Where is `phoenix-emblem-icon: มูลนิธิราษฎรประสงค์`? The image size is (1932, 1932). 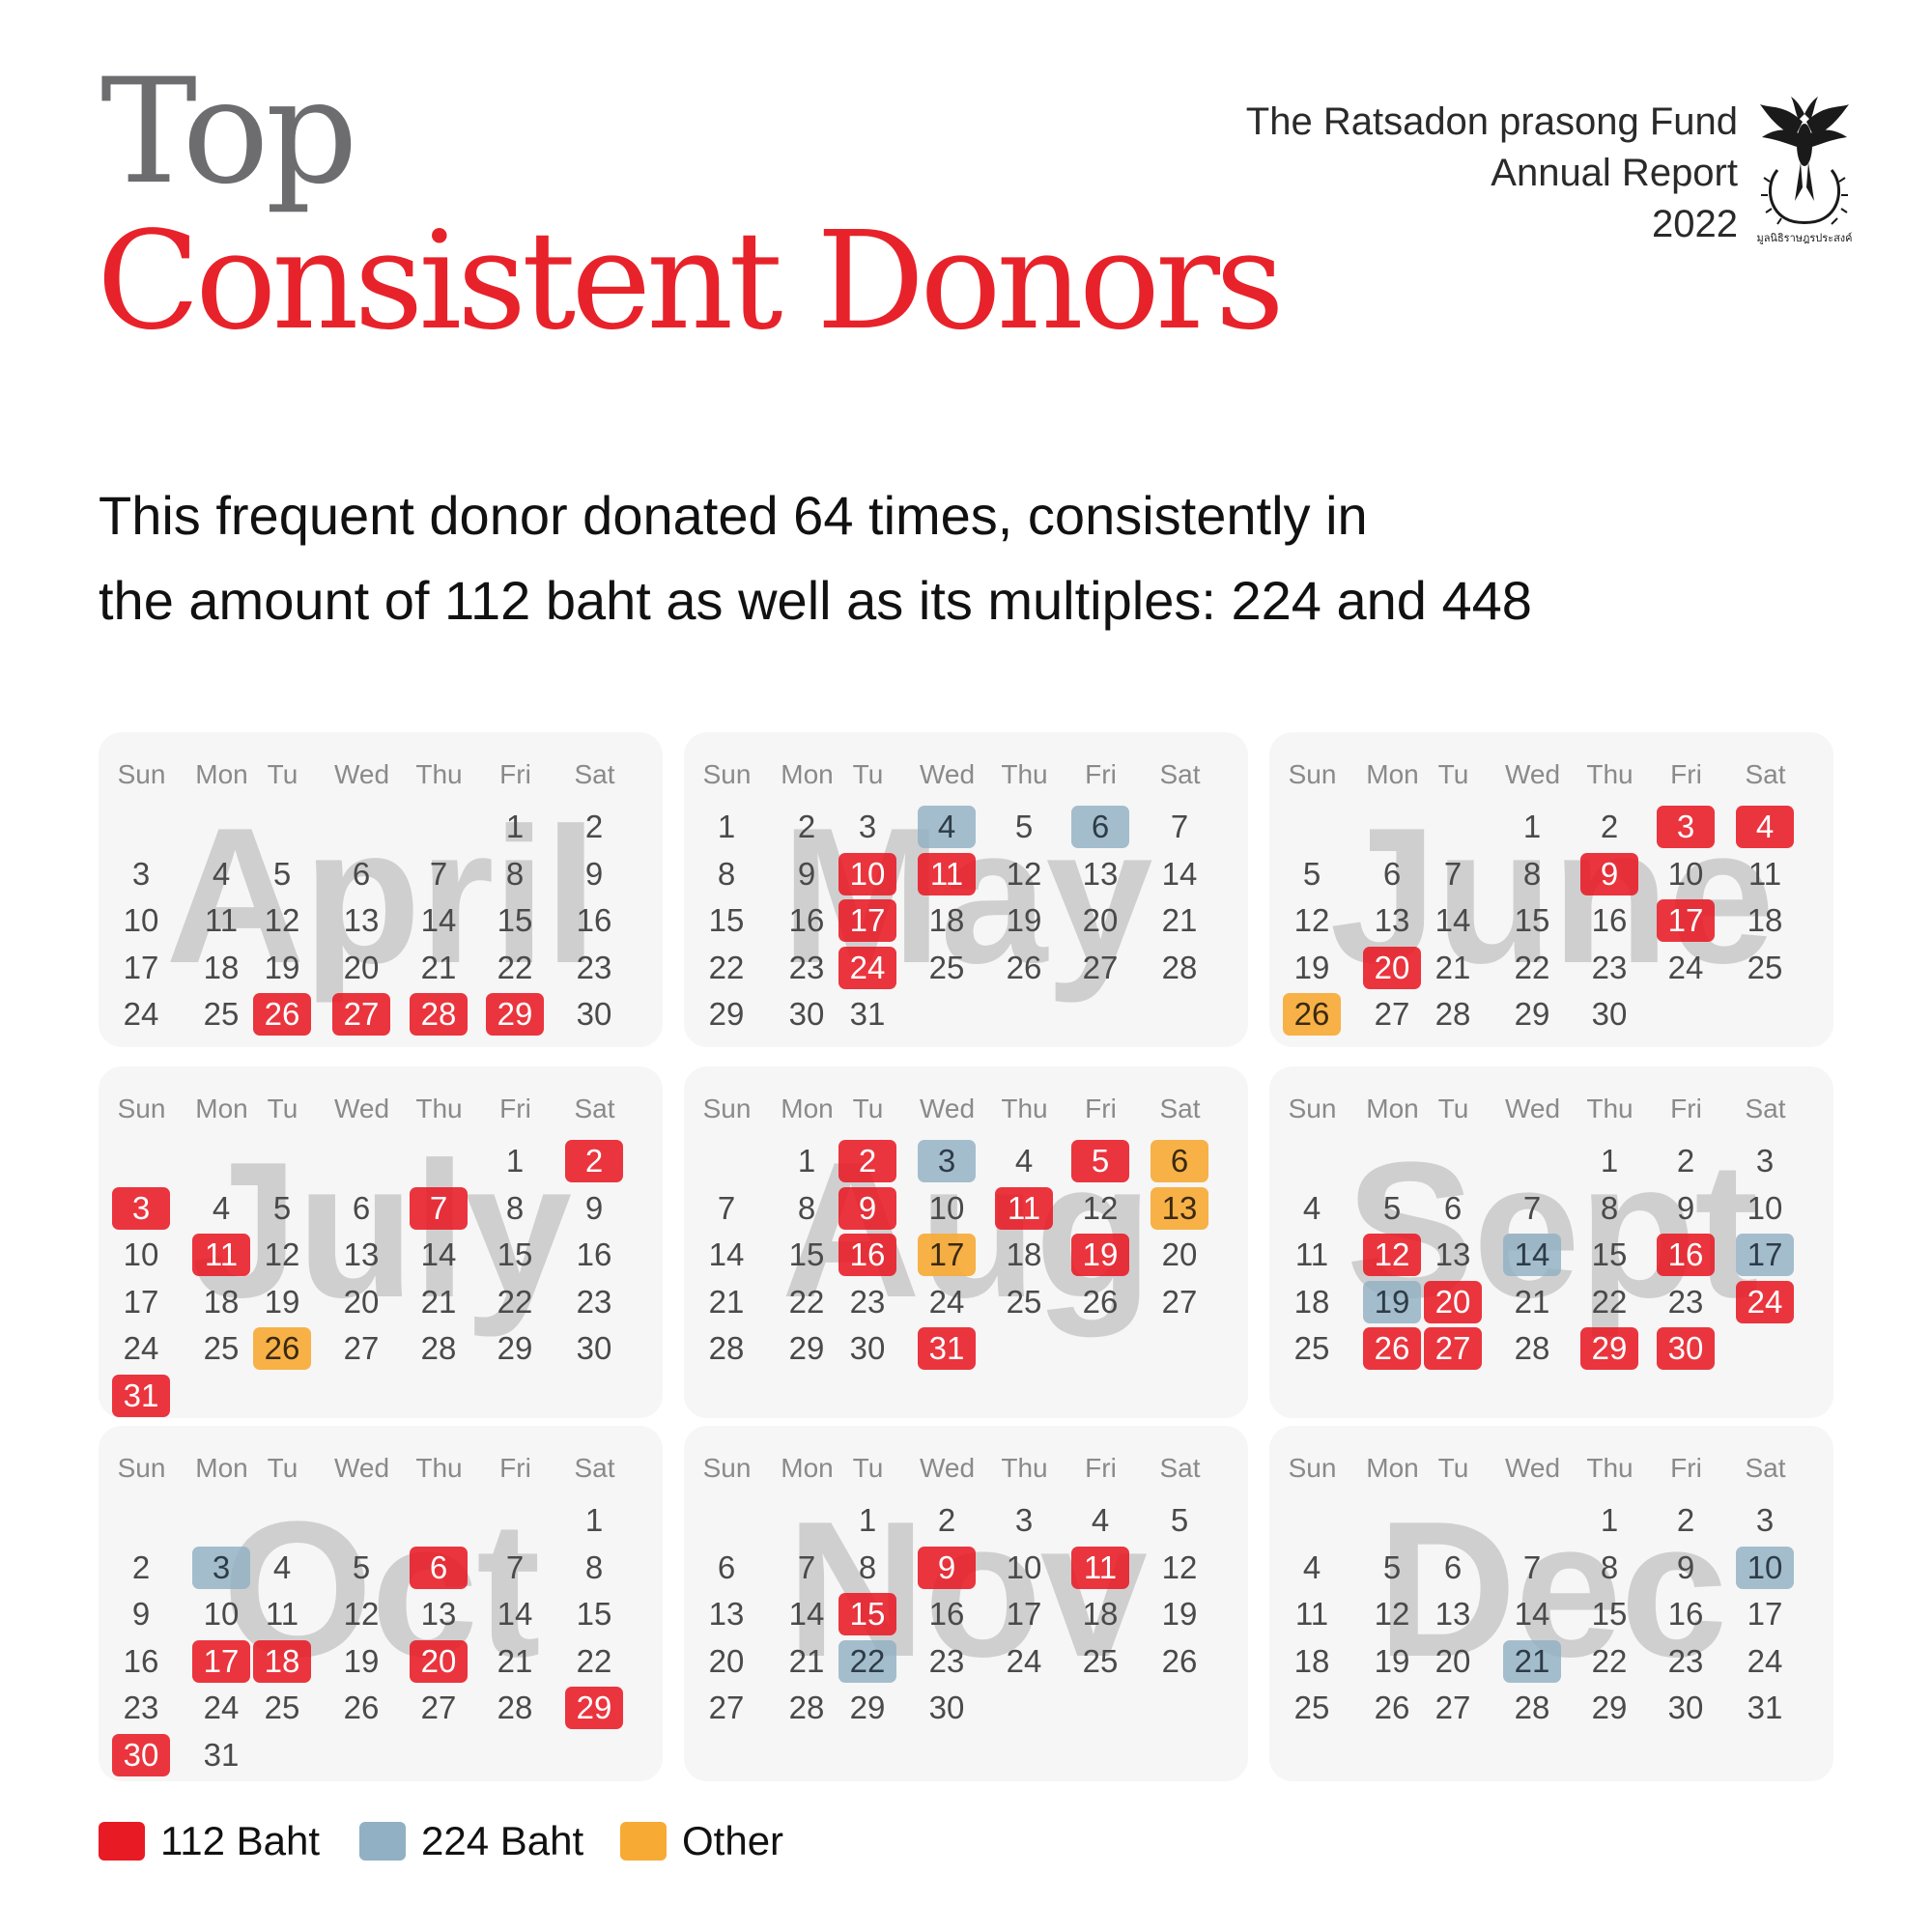 phoenix-emblem-icon: มูลนิธิราษฎรประสงค์ is located at coordinates (1804, 170).